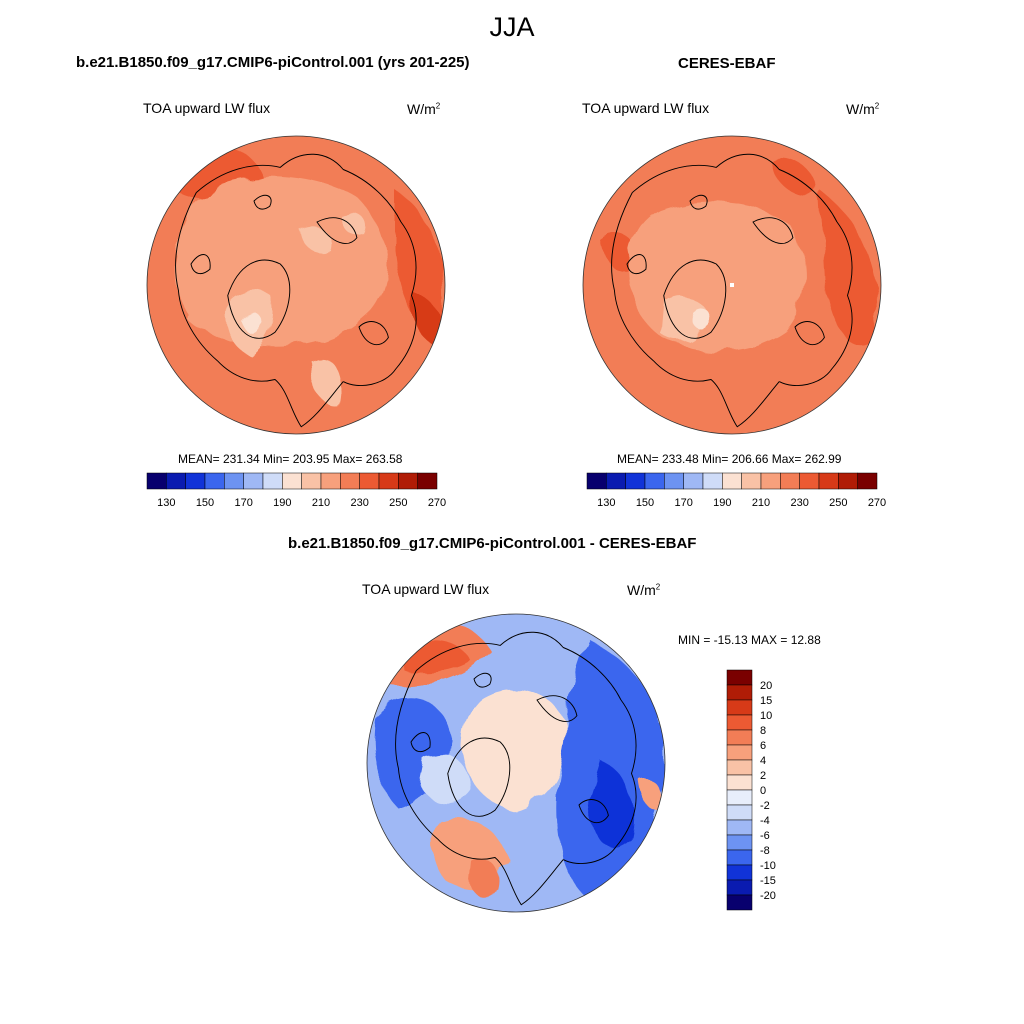 This screenshot has width=1024, height=1024. Describe the element at coordinates (646, 108) in the screenshot. I see `obs-panel-variable: TOA upward LW flux` at that location.